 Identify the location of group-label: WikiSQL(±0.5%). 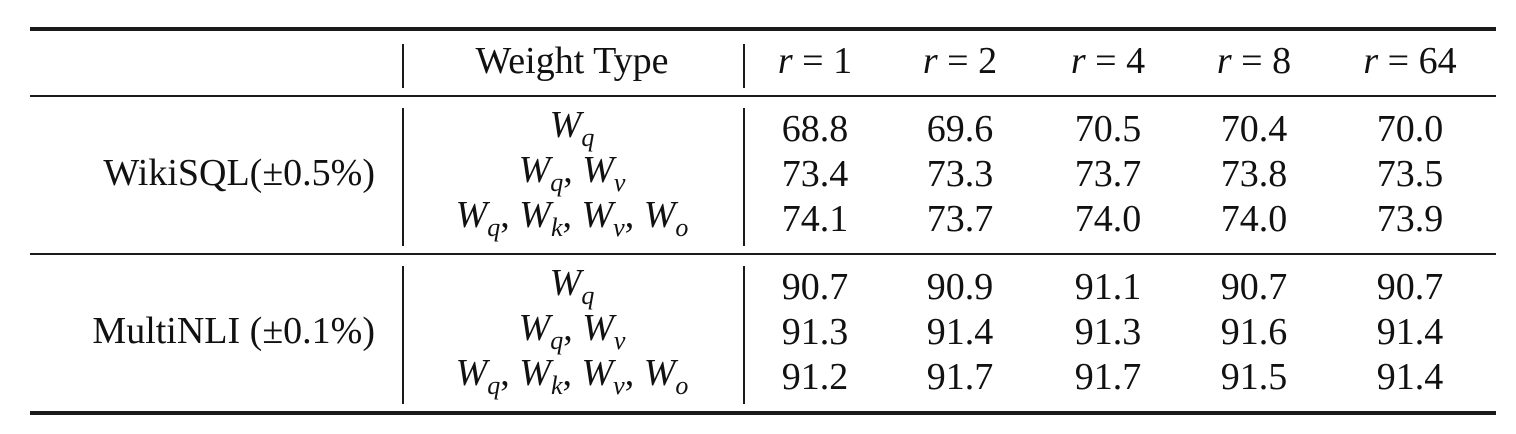
(239, 173).